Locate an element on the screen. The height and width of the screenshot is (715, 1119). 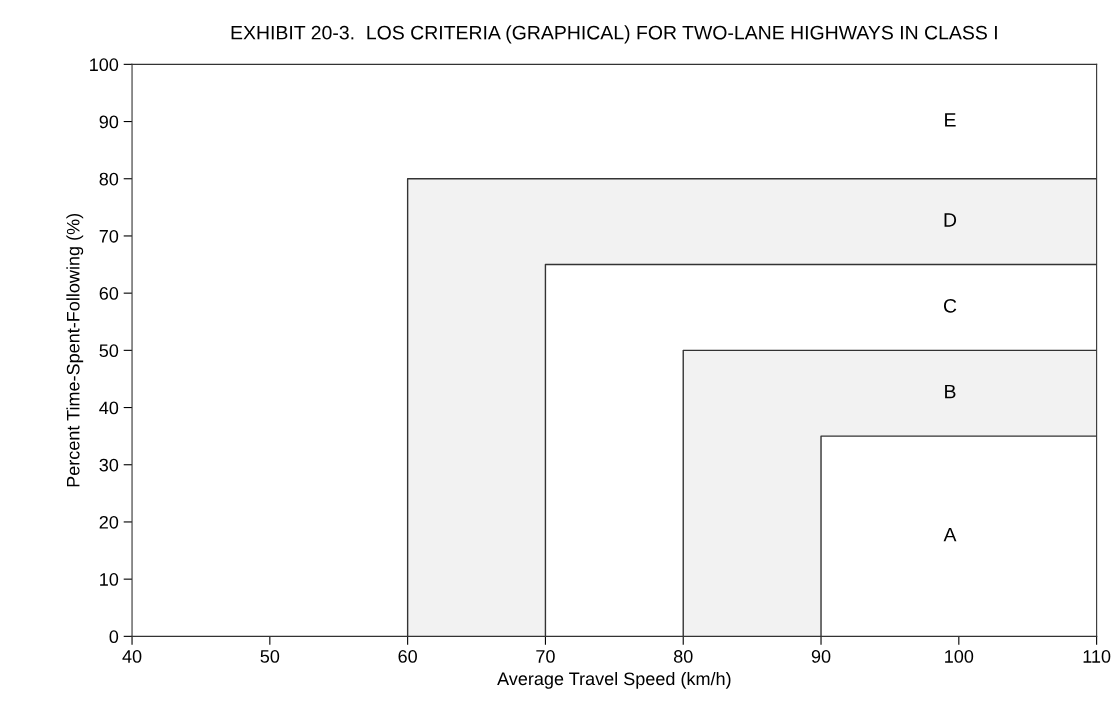
y-tick-label: 90 is located at coordinates (109, 122).